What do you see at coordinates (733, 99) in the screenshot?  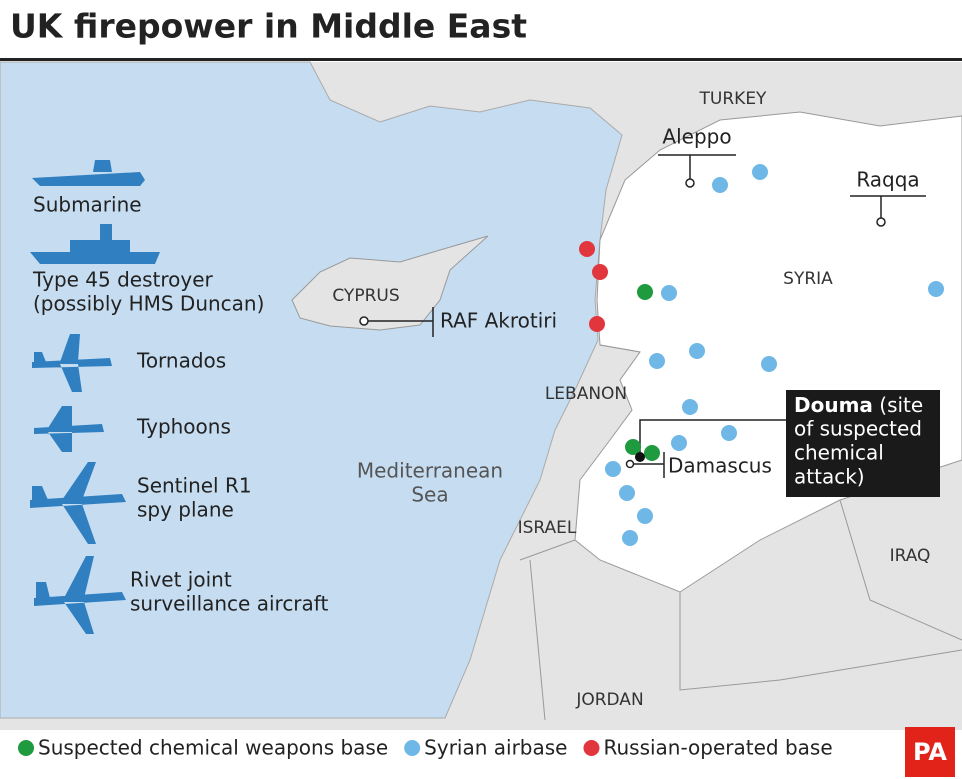 I see `place-label: TURKEY` at bounding box center [733, 99].